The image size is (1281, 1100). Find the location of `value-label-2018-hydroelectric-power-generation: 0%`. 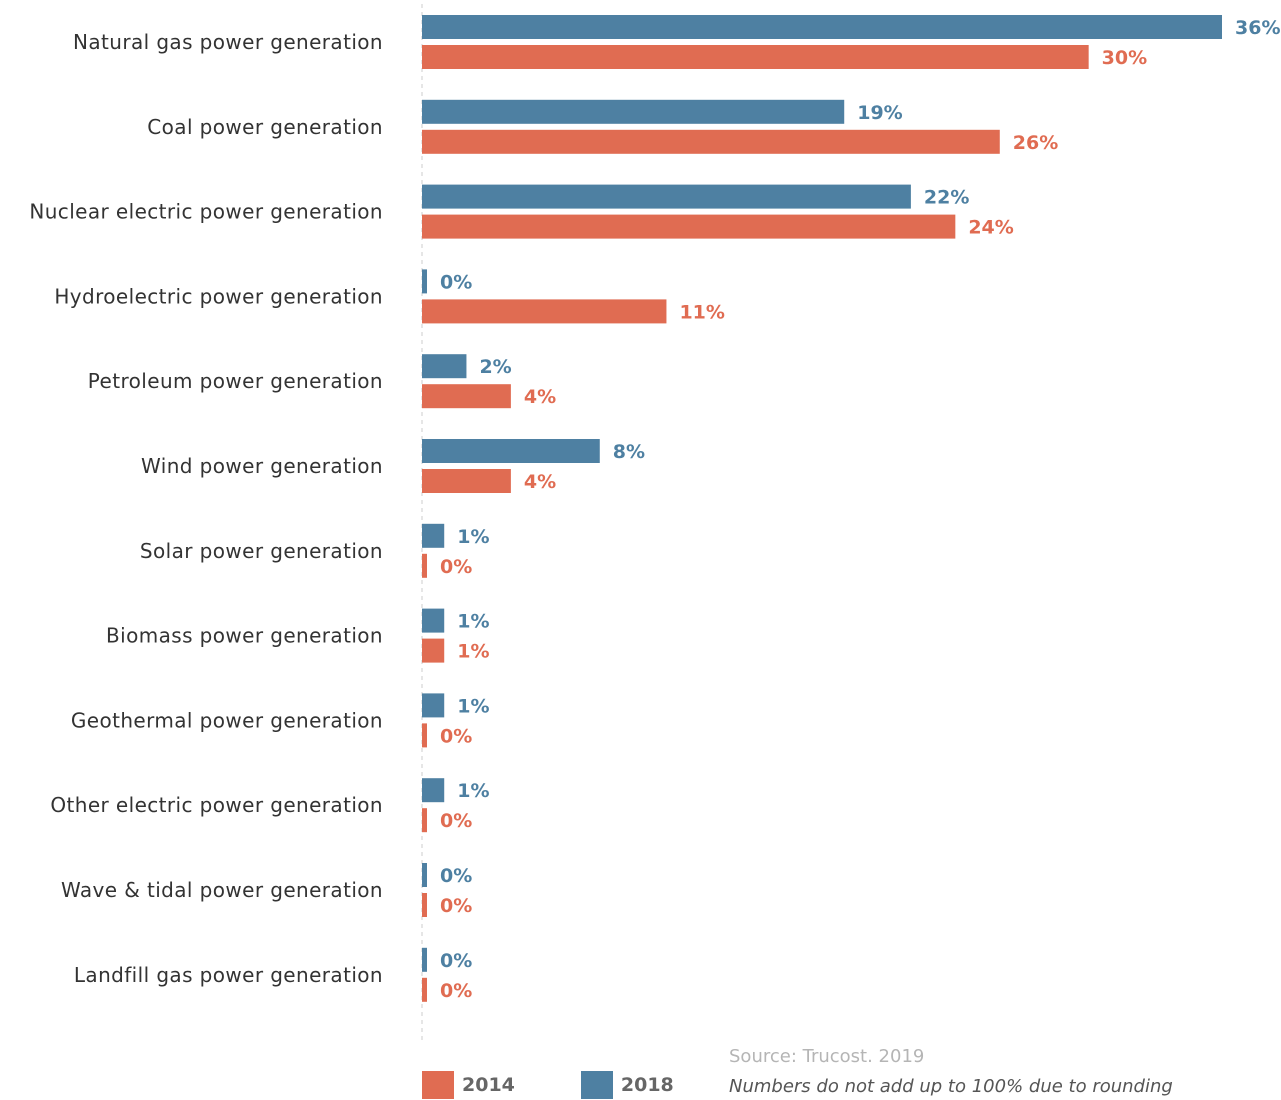

value-label-2018-hydroelectric-power-generation: 0% is located at coordinates (456, 282).